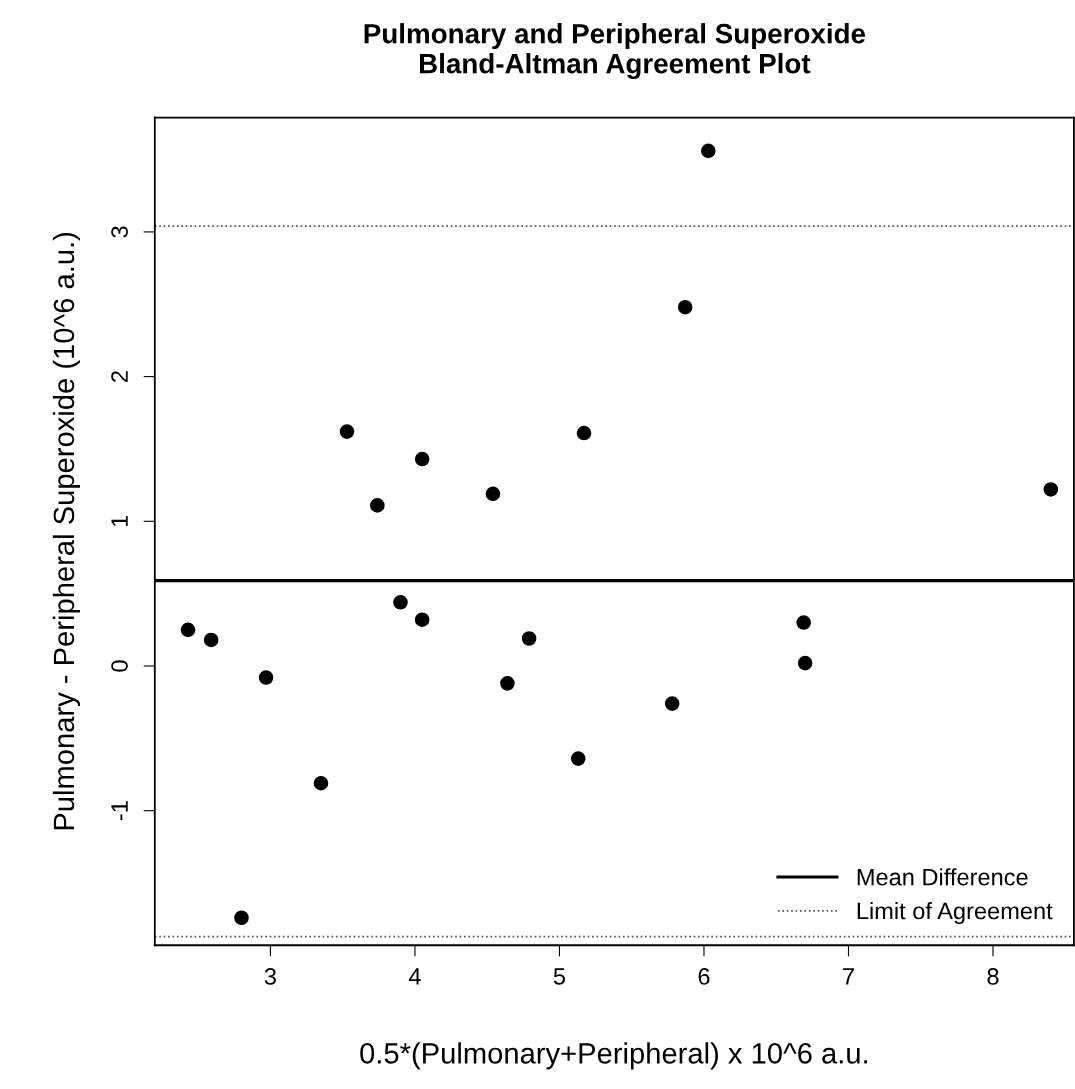 Image resolution: width=1075 pixels, height=1089 pixels. What do you see at coordinates (704, 976) in the screenshot?
I see `x-tick-label: 6` at bounding box center [704, 976].